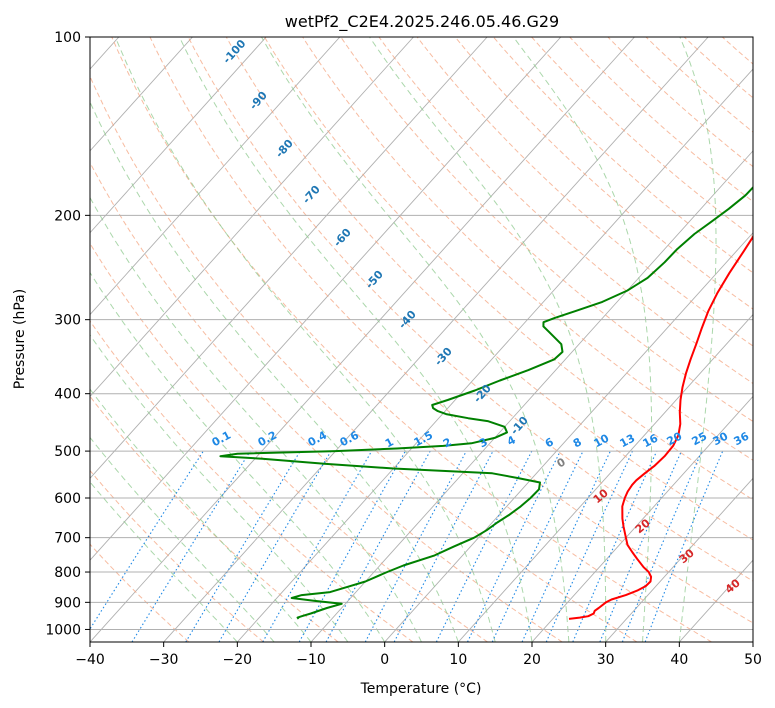 This screenshot has width=775, height=708. What do you see at coordinates (67, 603) in the screenshot?
I see `y-tick-label: 900` at bounding box center [67, 603].